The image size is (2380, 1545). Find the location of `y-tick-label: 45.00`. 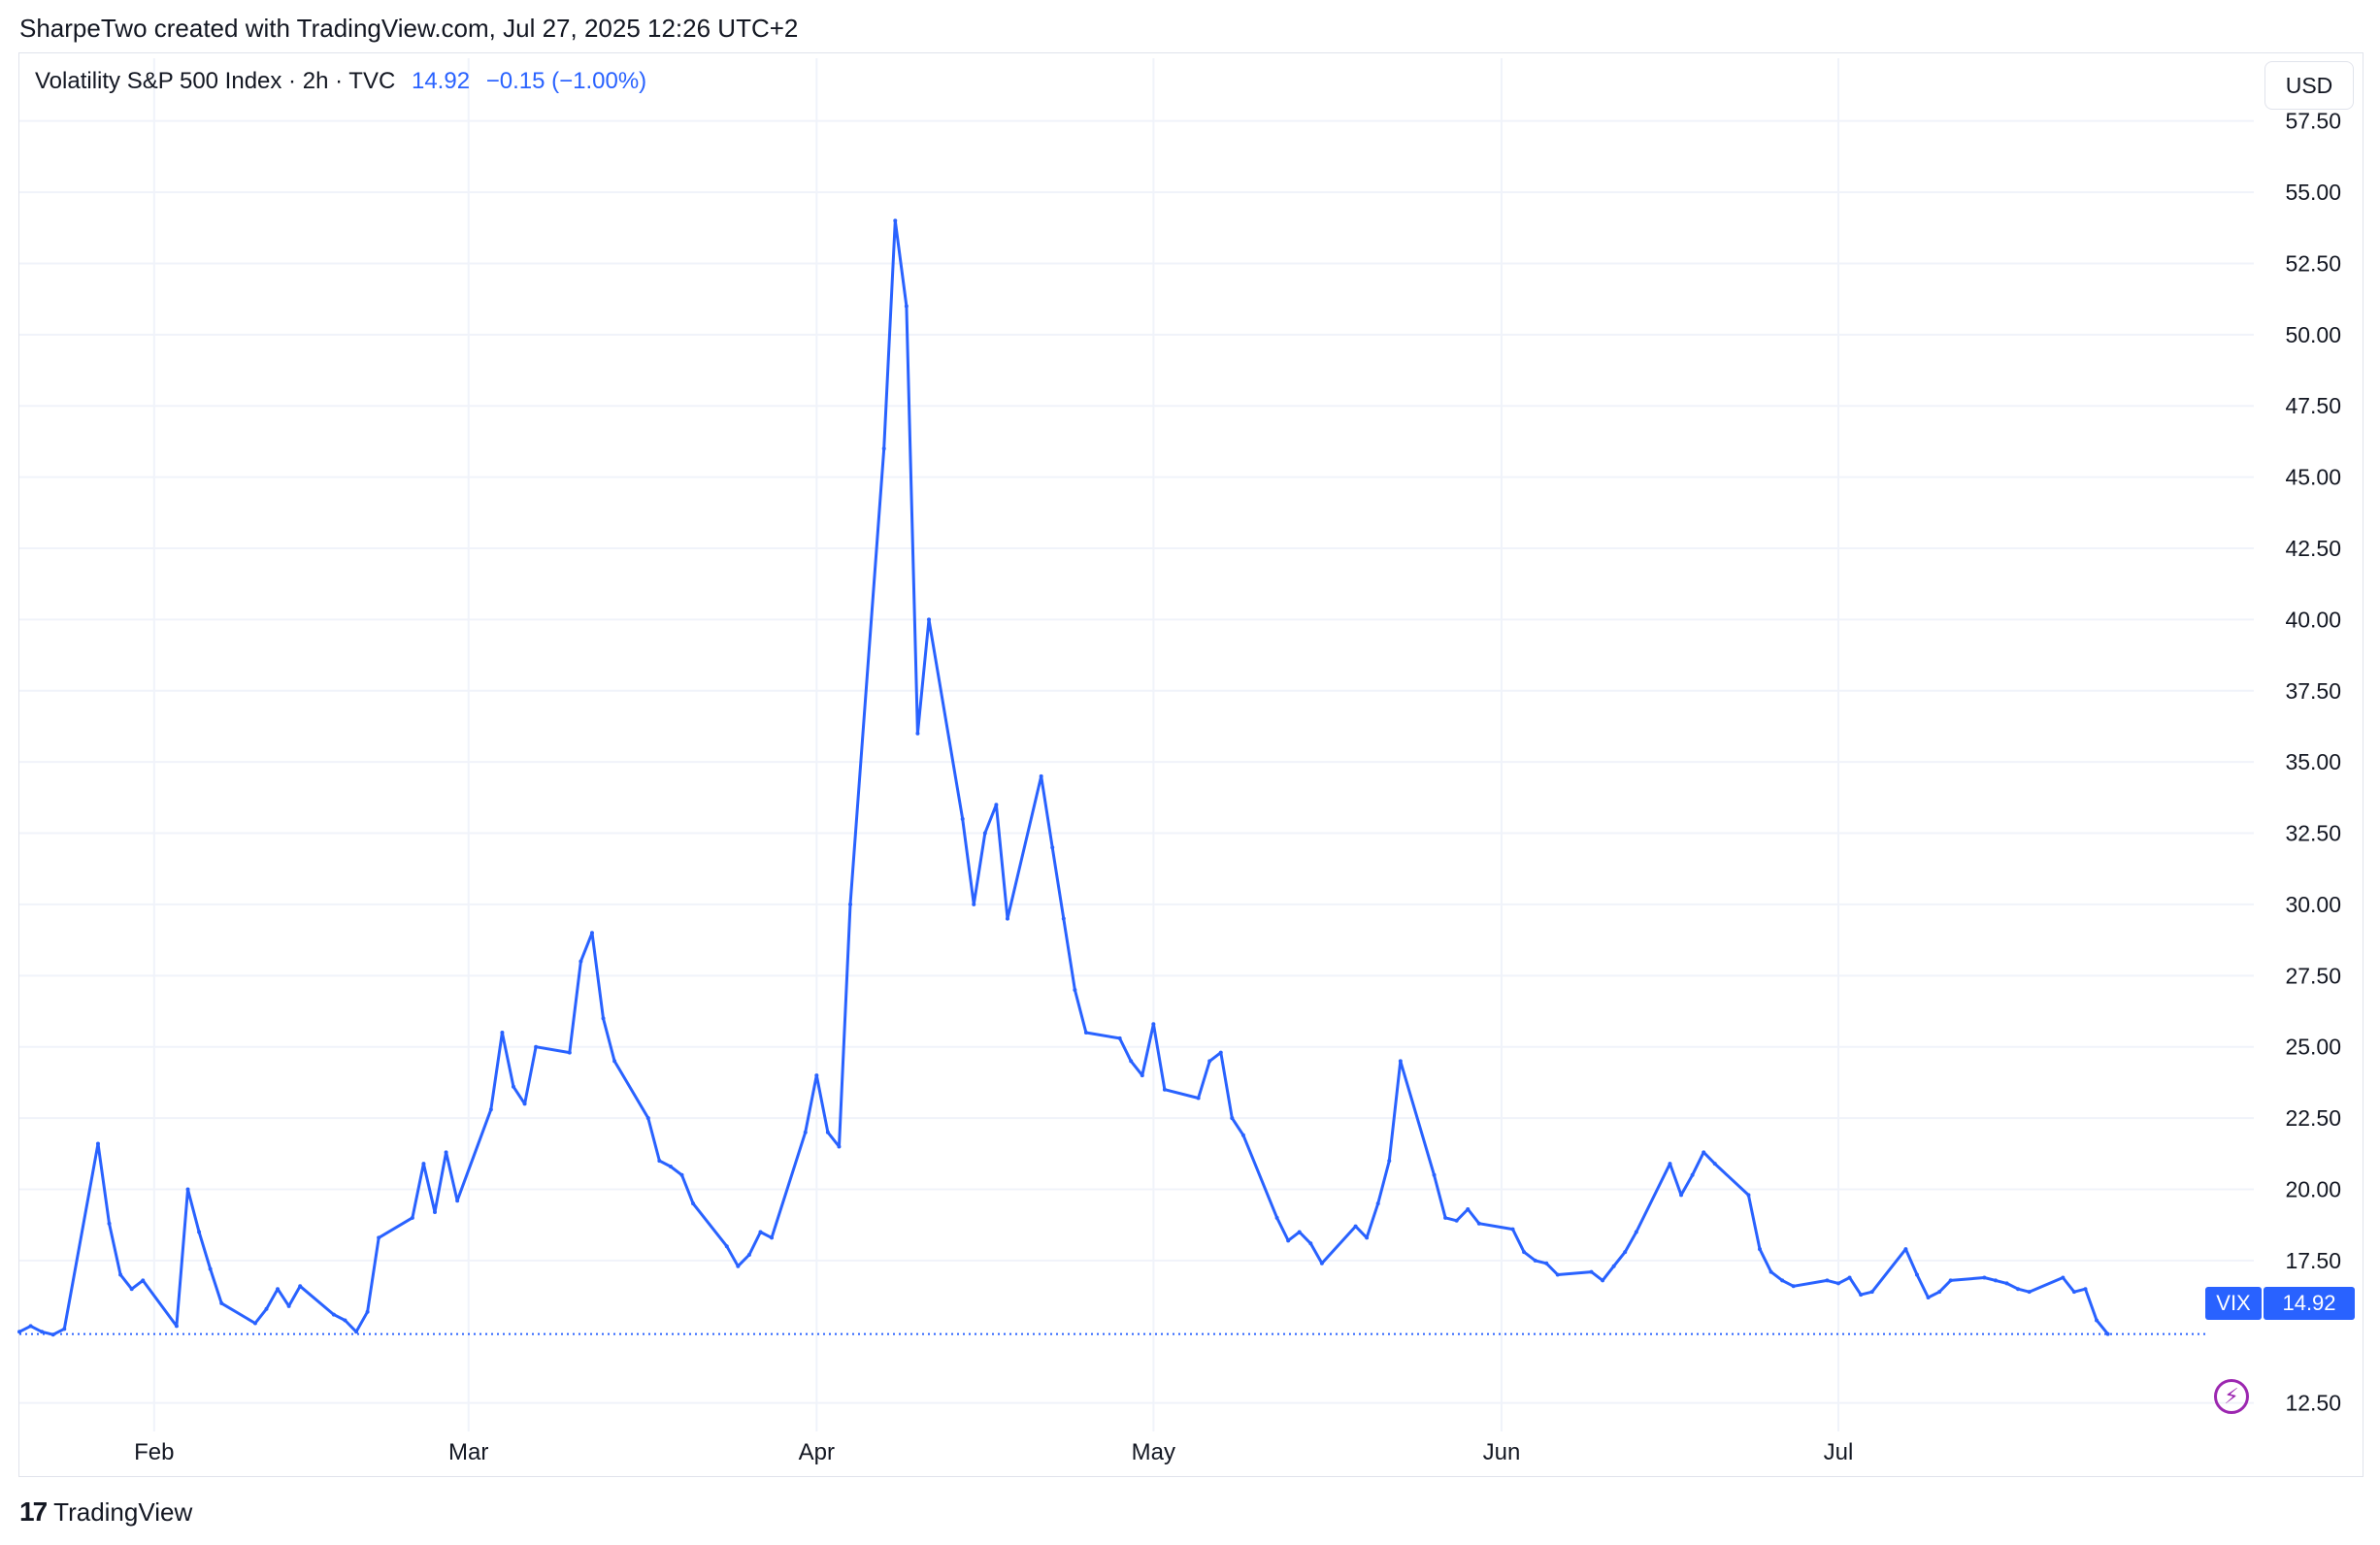

y-tick-label: 45.00 is located at coordinates (2313, 477).